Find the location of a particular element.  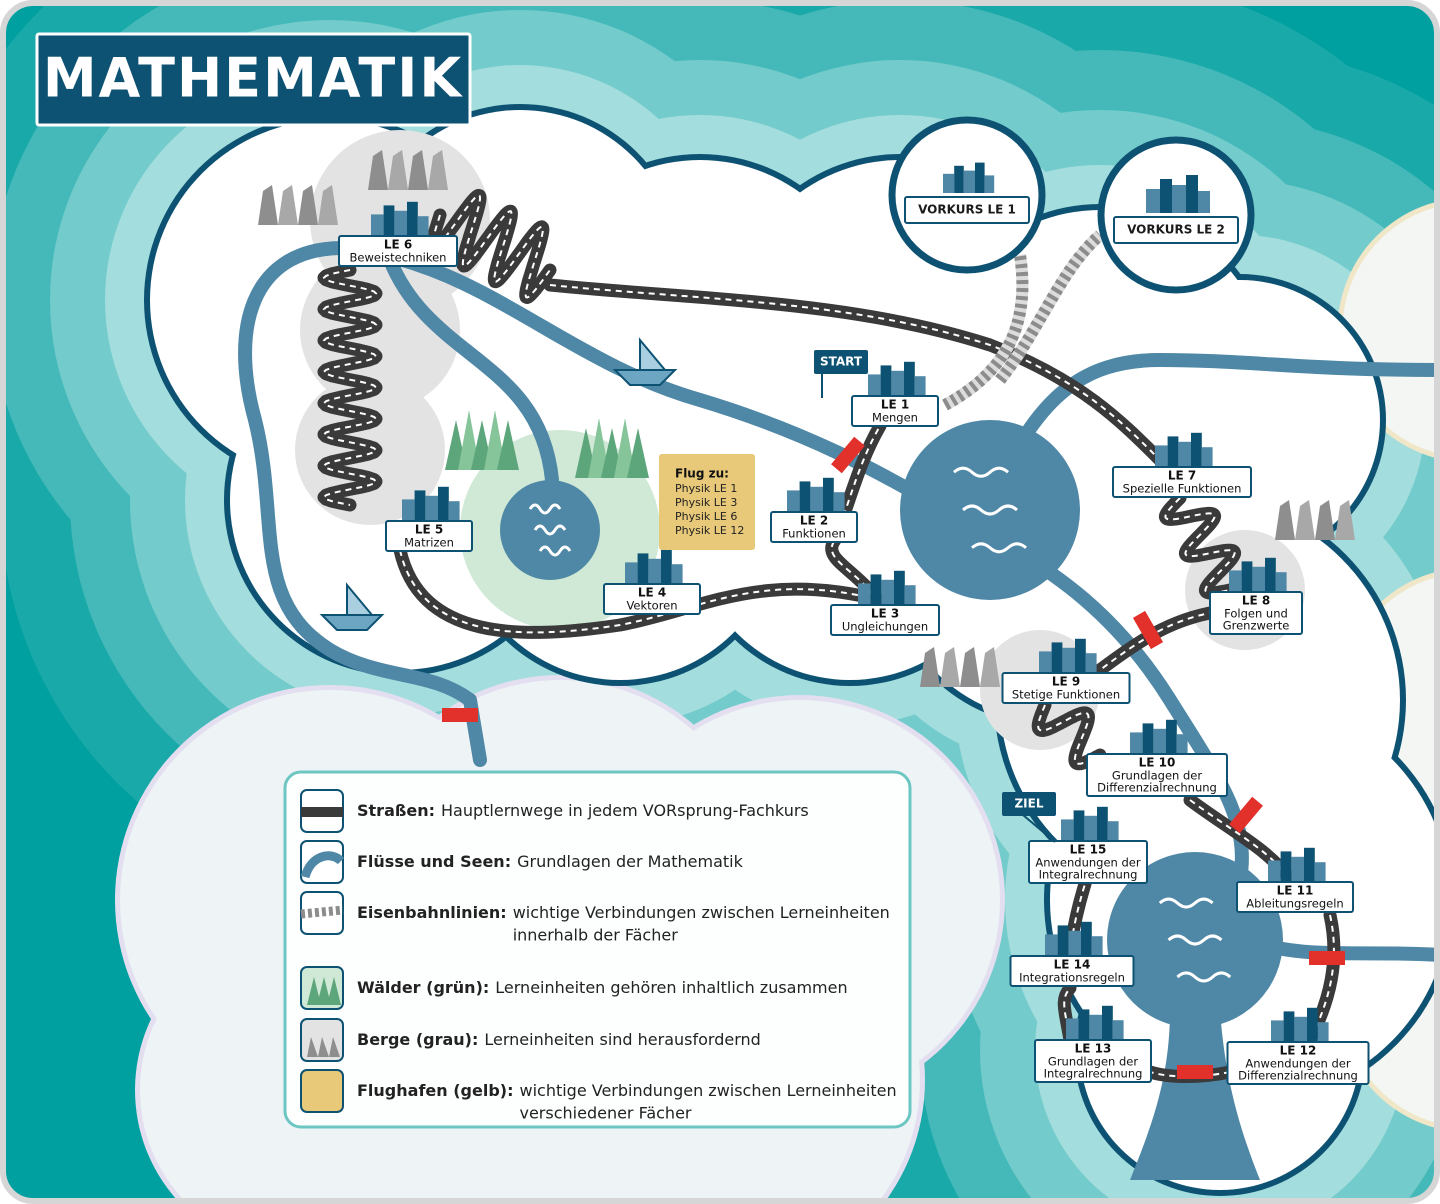

unit-title: Vektoren is located at coordinates (651, 606).